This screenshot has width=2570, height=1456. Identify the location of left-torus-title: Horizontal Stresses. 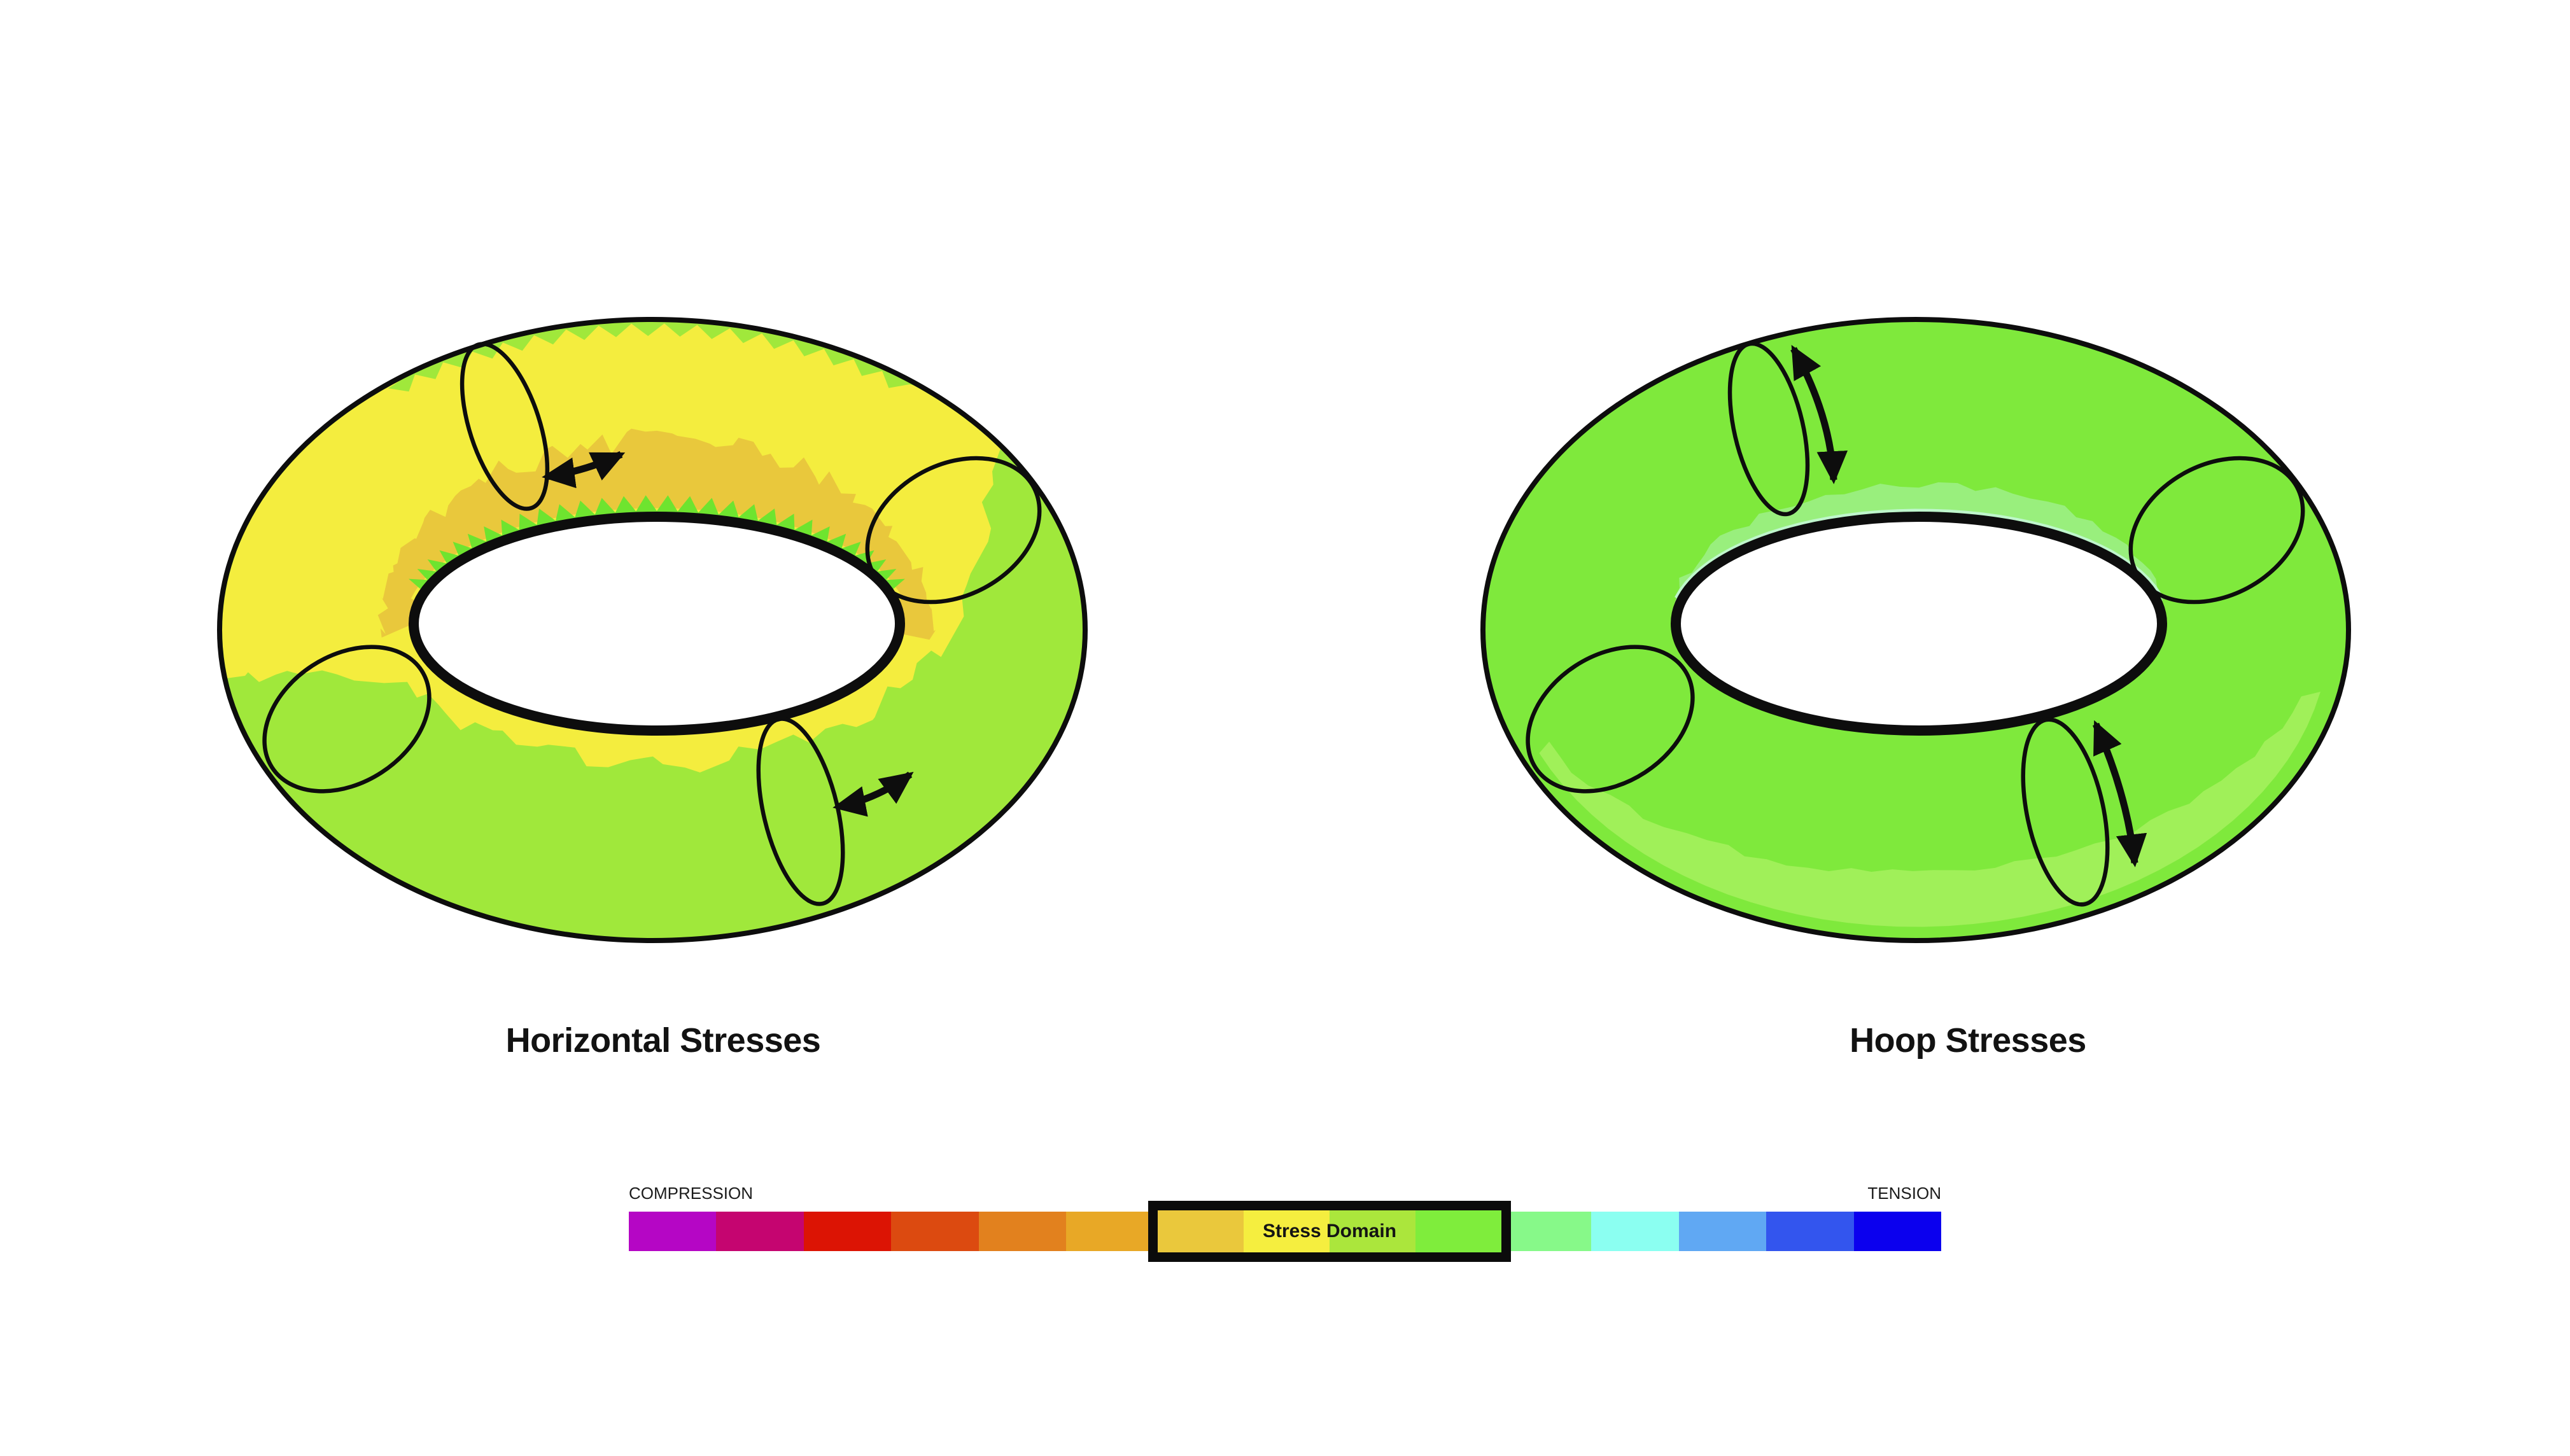
(663, 1040).